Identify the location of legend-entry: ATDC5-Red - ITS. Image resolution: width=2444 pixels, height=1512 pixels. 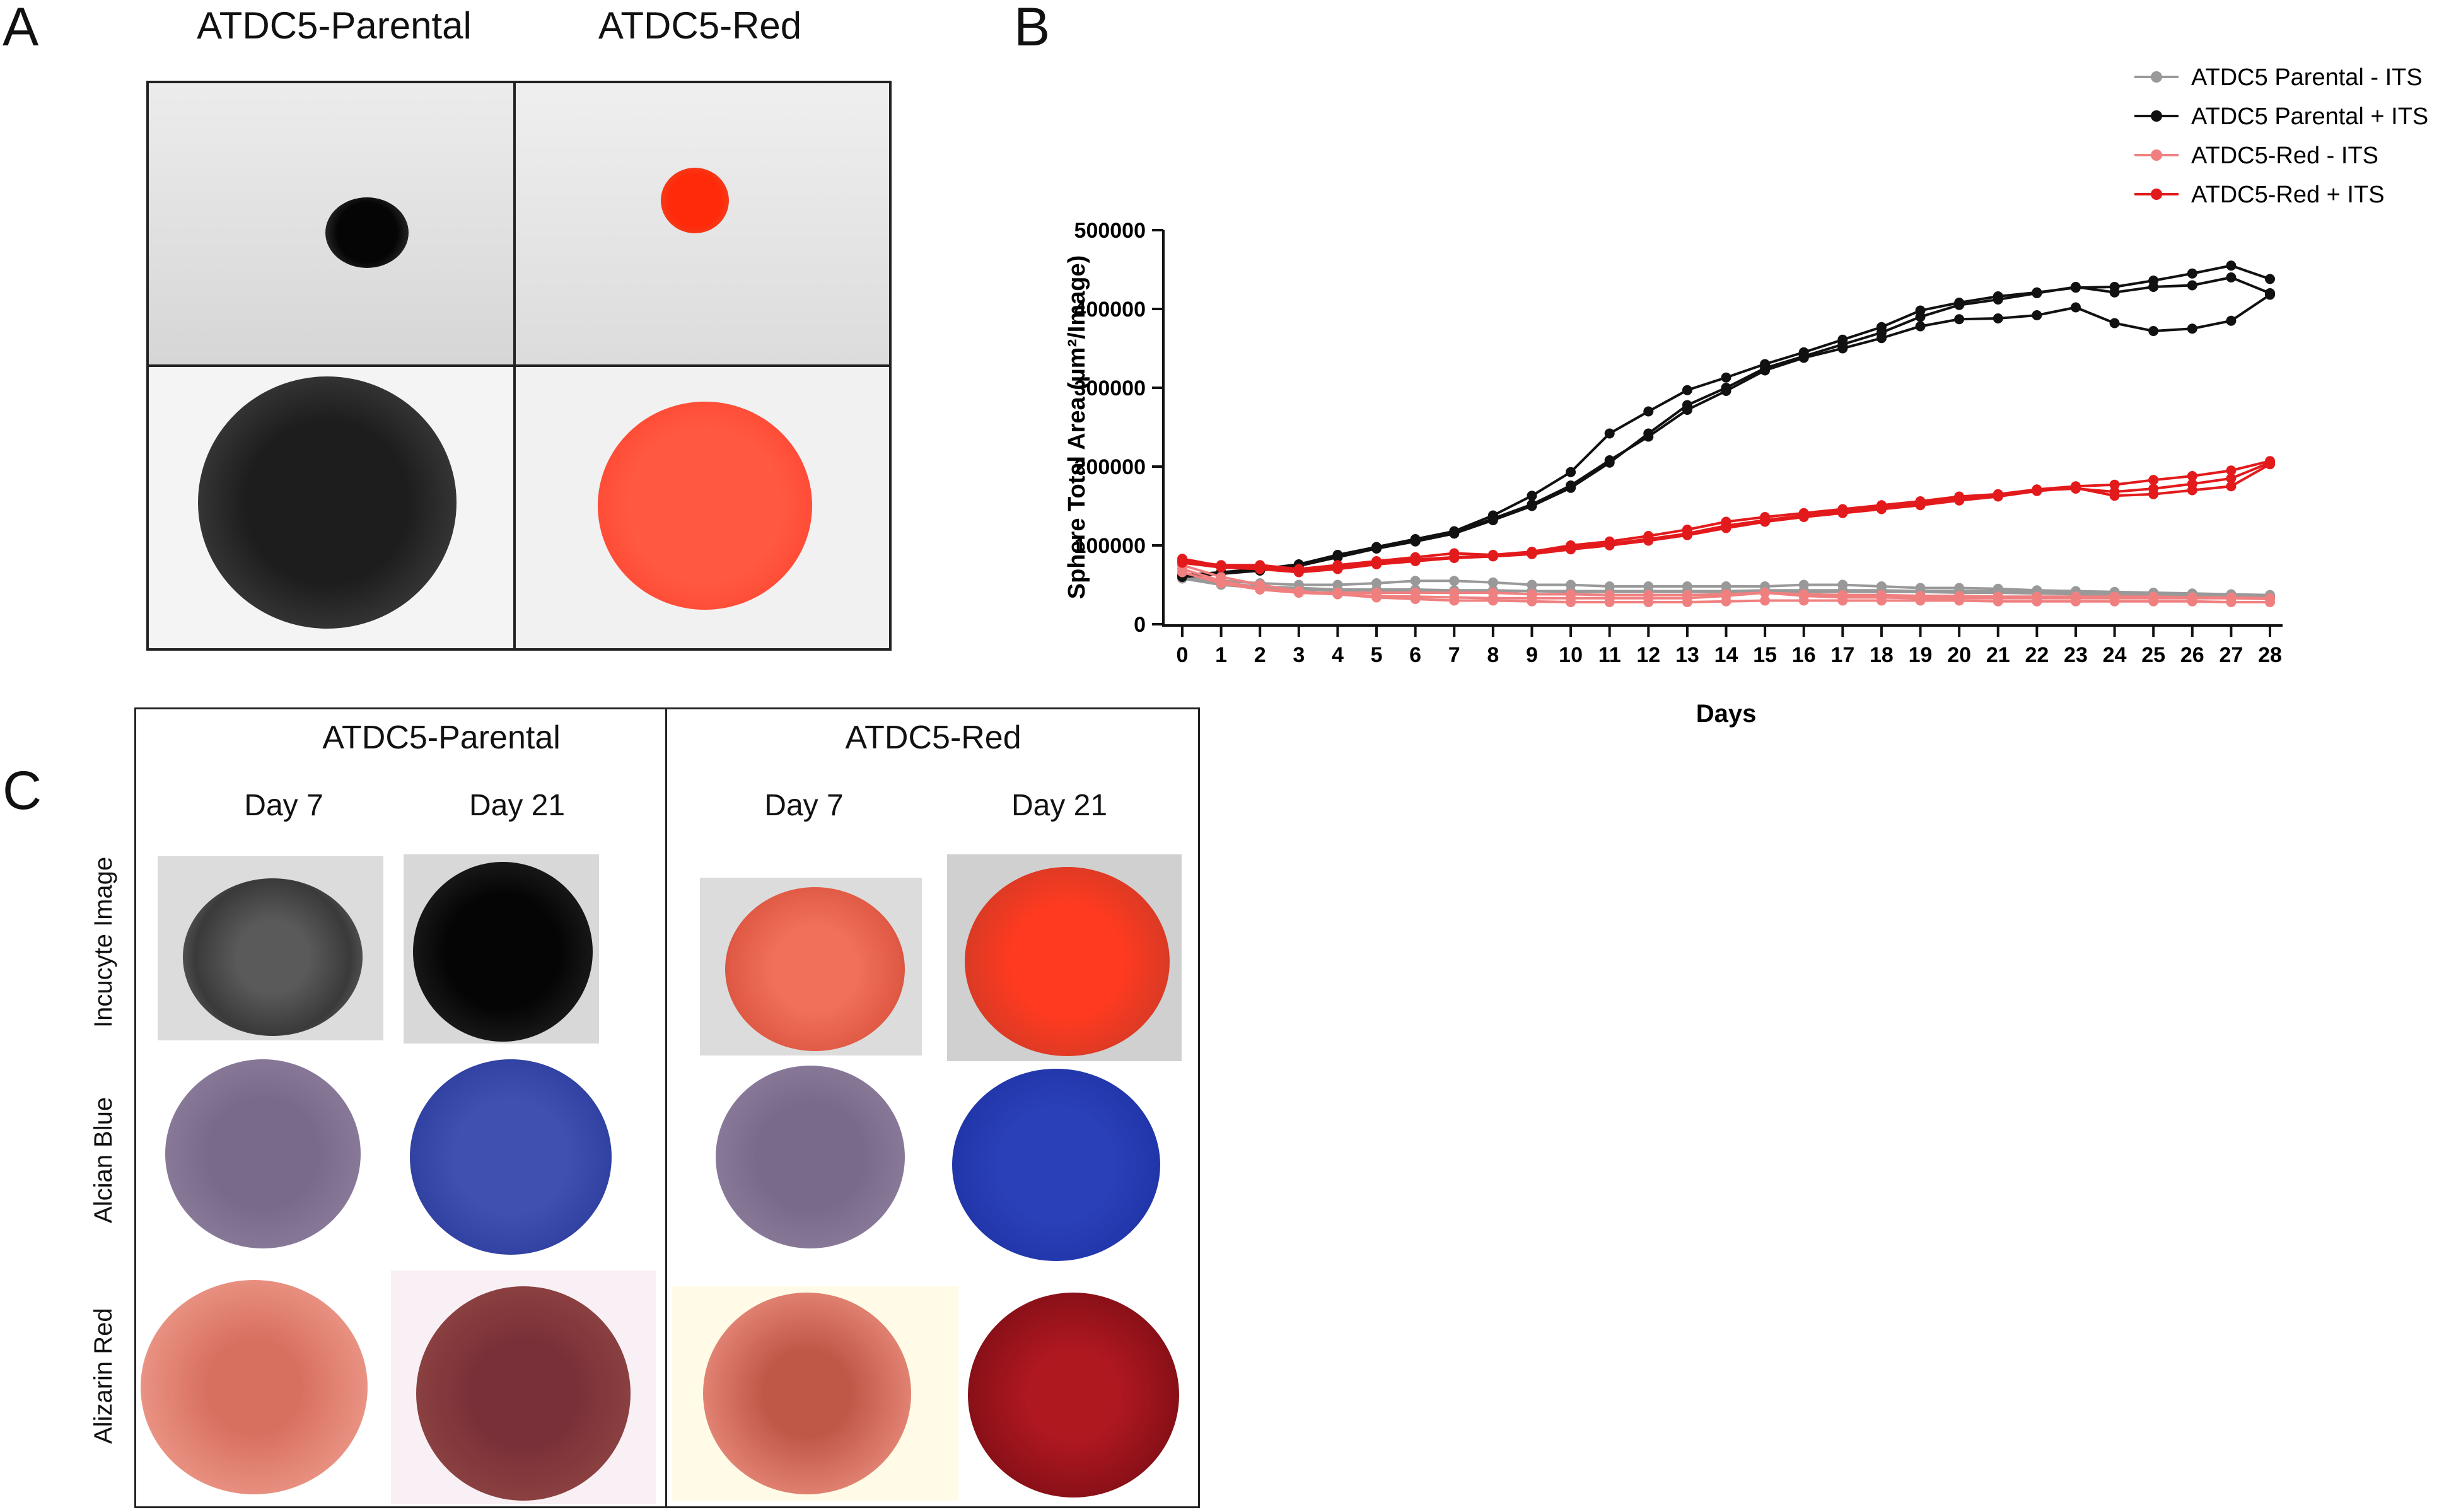
(2284, 156).